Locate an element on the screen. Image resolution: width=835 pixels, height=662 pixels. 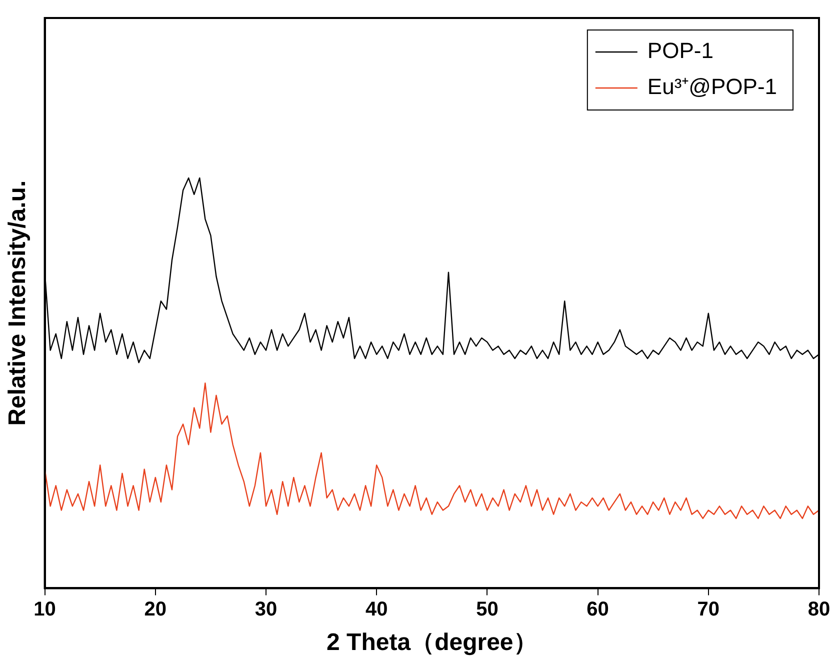
y-axis-title: Relative Intensity/a.u. is located at coordinates (18, 303).